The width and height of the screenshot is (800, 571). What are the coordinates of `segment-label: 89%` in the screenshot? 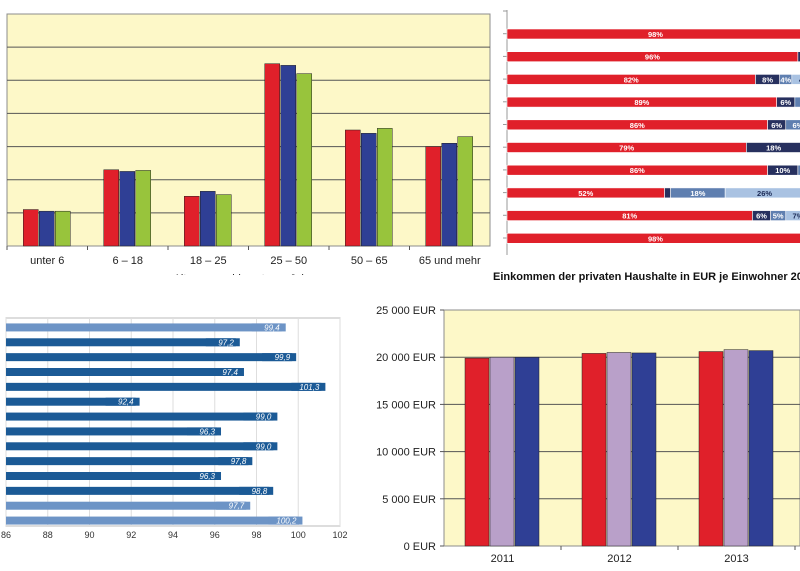 It's located at (641, 102).